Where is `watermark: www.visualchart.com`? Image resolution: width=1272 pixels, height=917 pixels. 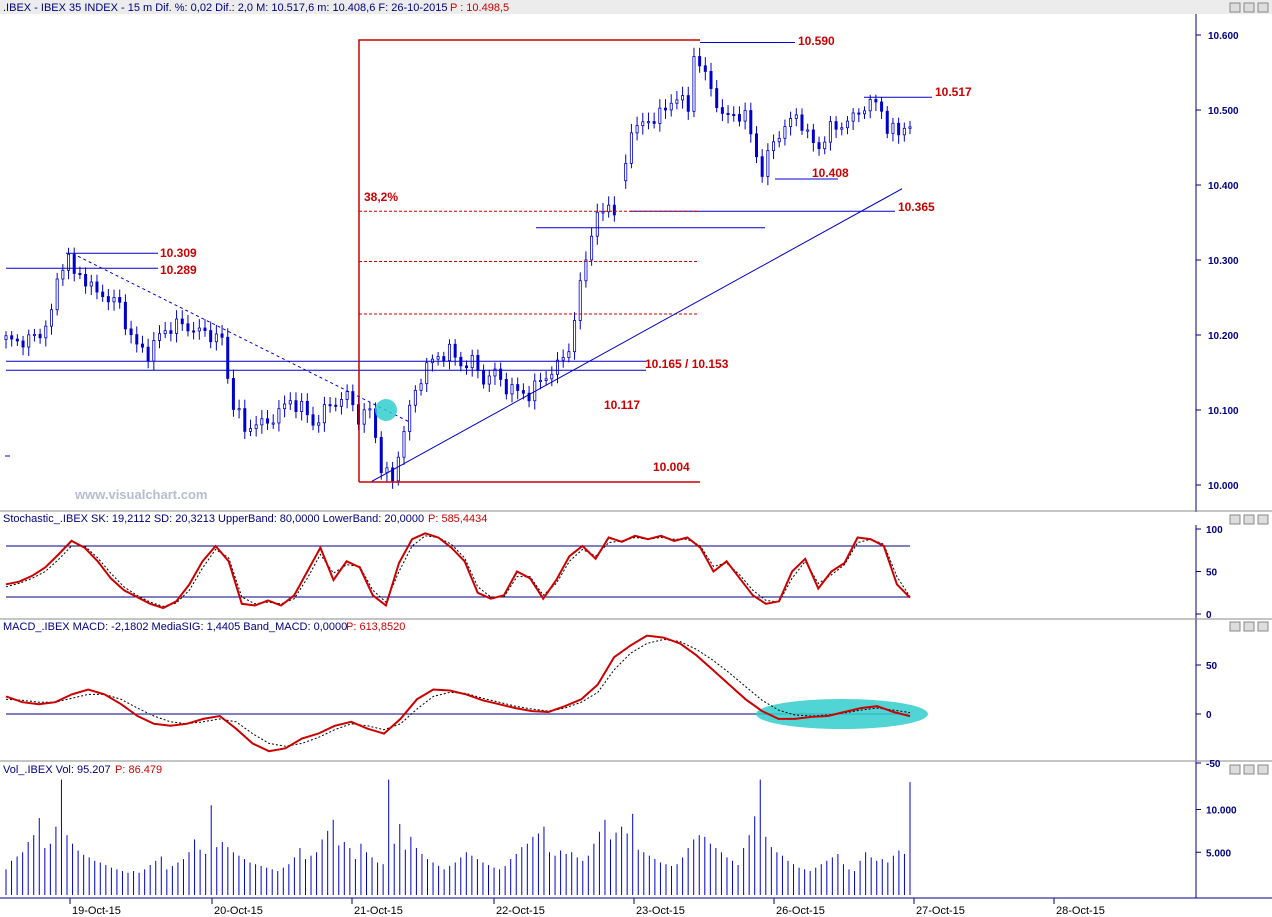 watermark: www.visualchart.com is located at coordinates (140, 494).